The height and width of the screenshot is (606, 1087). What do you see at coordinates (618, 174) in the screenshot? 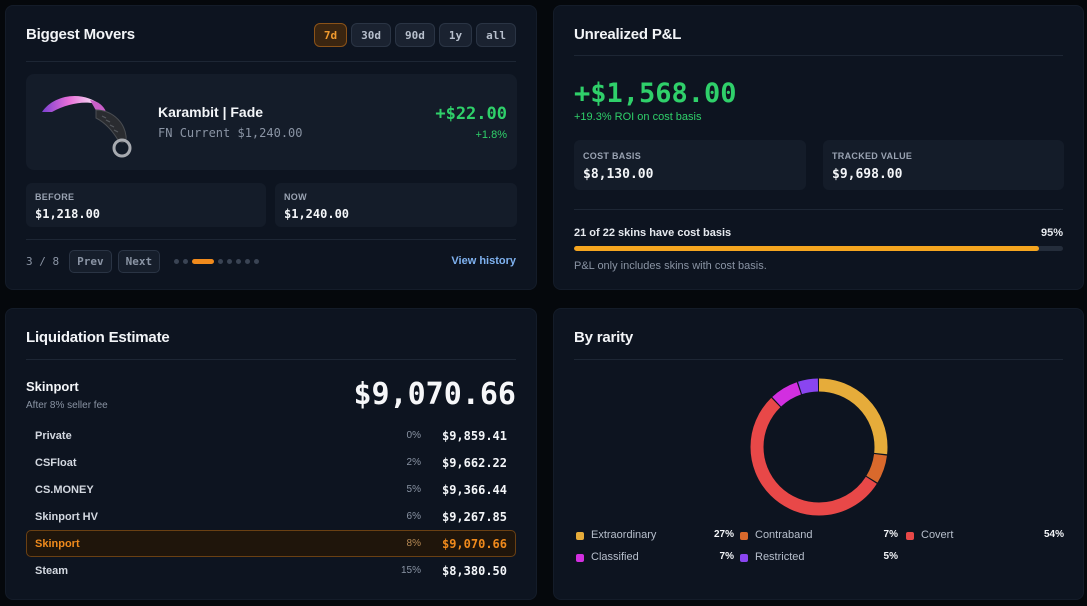
I see `cost-basis-value: $8,130.00` at bounding box center [618, 174].